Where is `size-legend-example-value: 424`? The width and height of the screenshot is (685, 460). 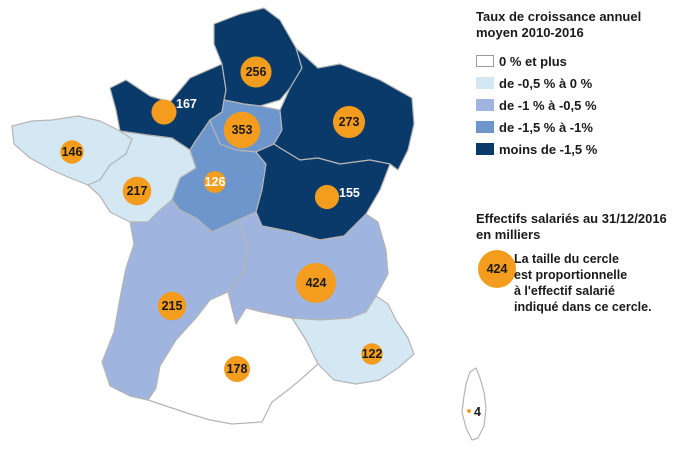 size-legend-example-value: 424 is located at coordinates (497, 269).